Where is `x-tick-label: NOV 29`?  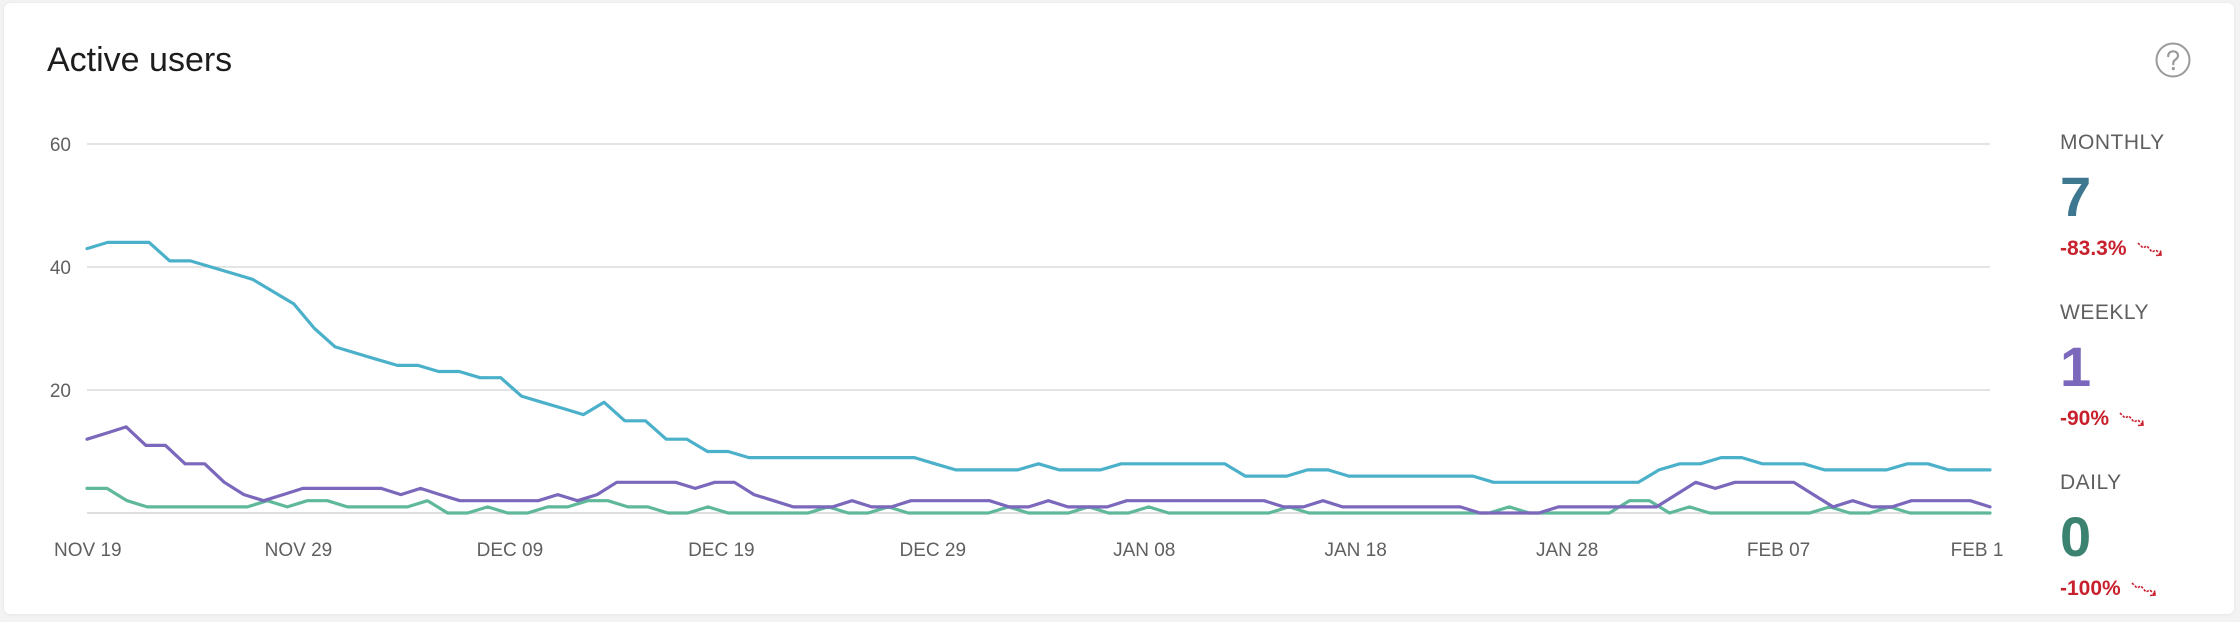
x-tick-label: NOV 29 is located at coordinates (299, 550).